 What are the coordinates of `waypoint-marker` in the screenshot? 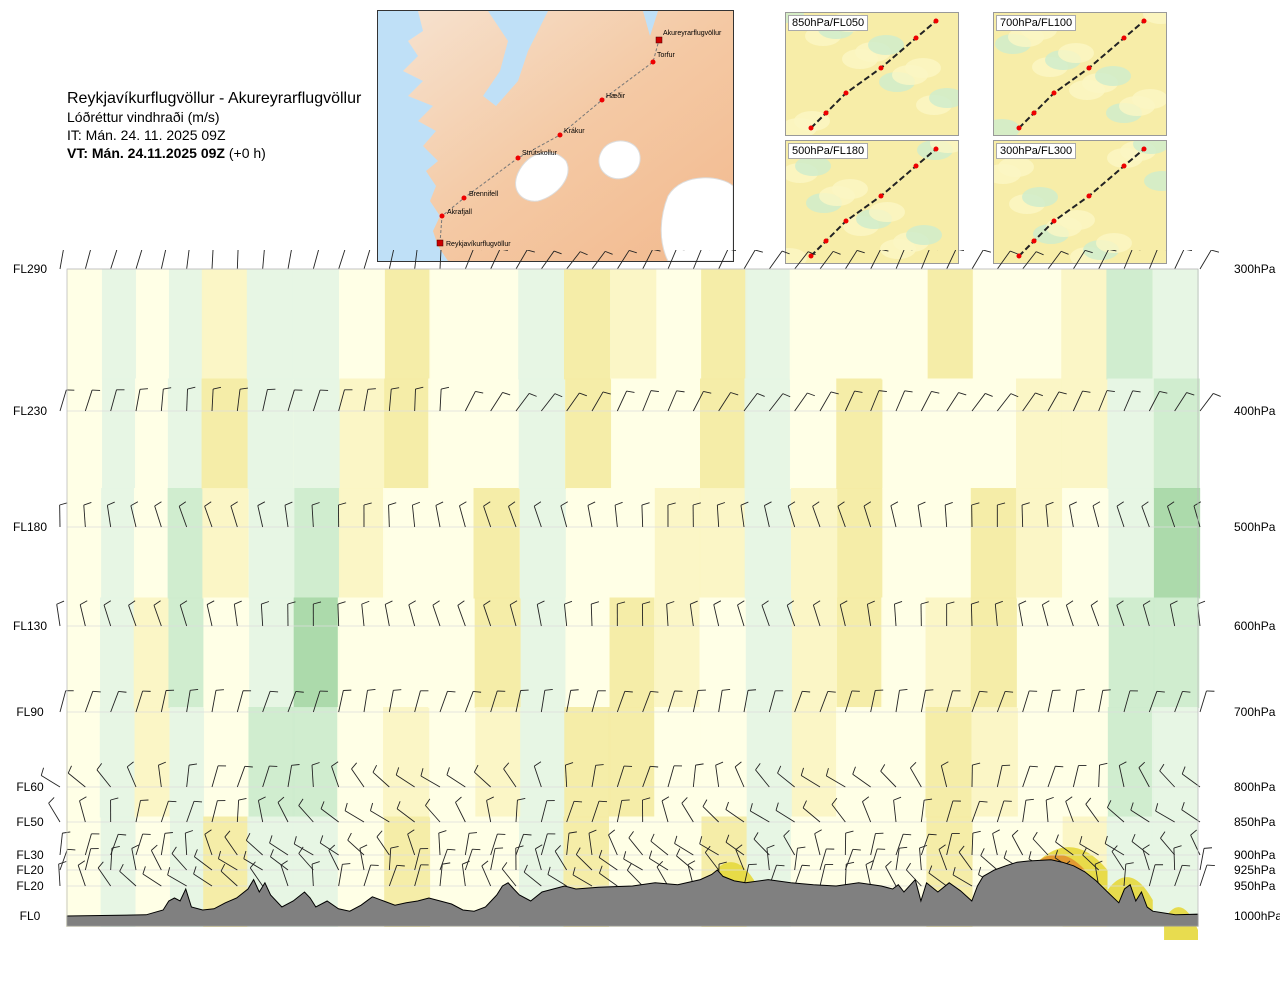 It's located at (653, 62).